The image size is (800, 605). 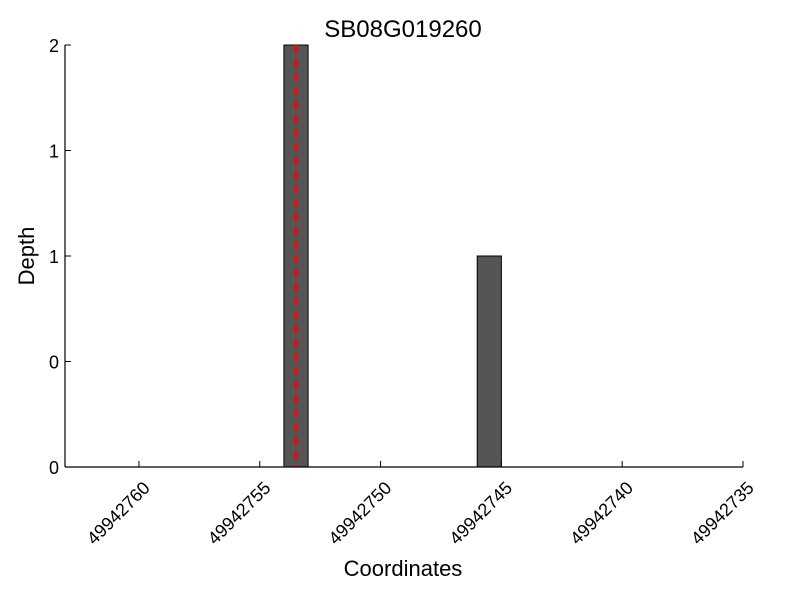 What do you see at coordinates (480, 513) in the screenshot?
I see `x-tick-label: 49942745` at bounding box center [480, 513].